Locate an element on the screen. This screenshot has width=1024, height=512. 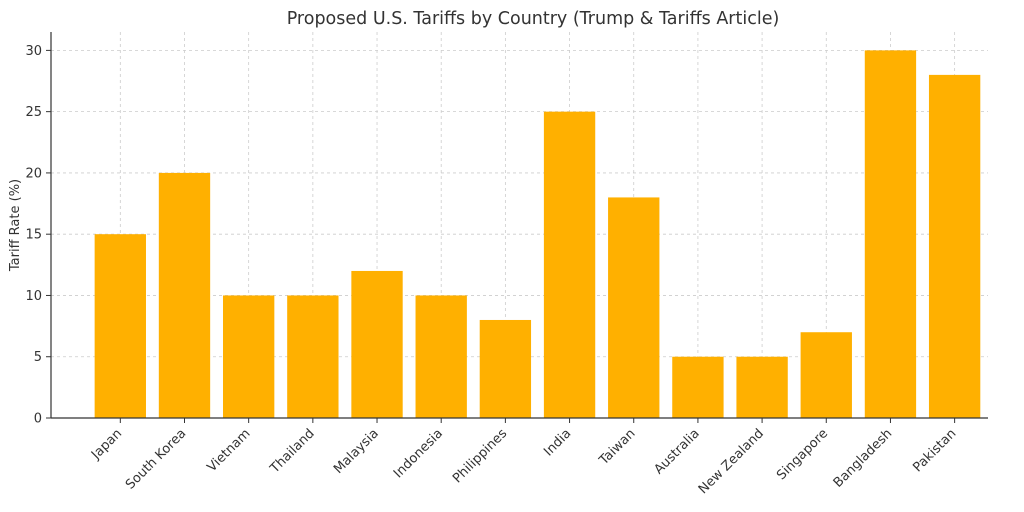
y-tick-label: 15 is located at coordinates (33, 235).